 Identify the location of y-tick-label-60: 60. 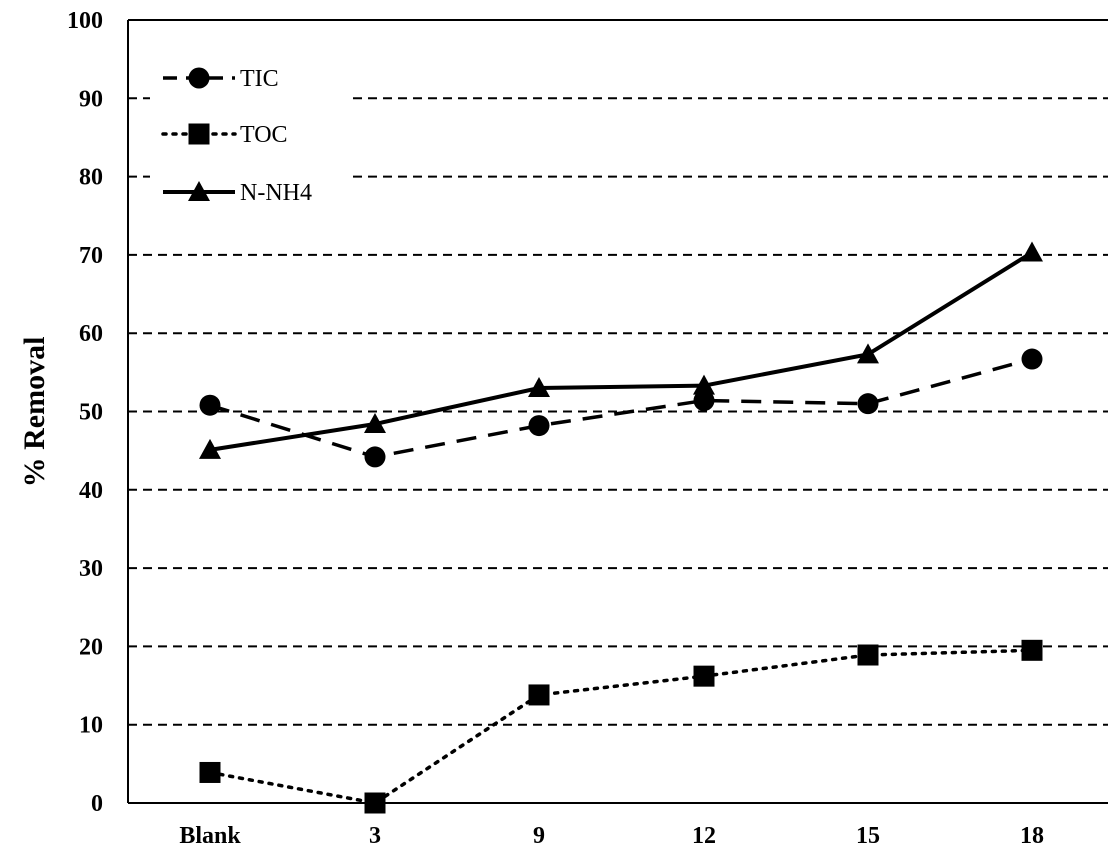
(91, 334).